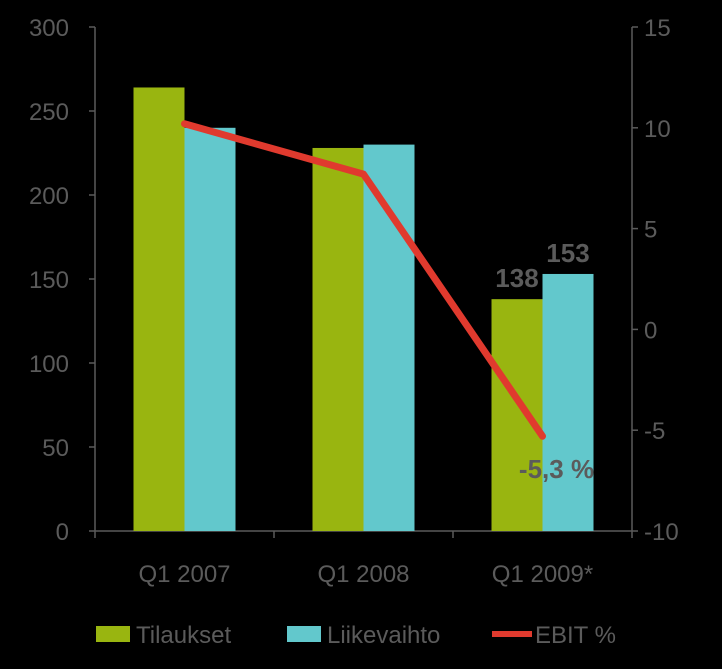  What do you see at coordinates (62, 532) in the screenshot?
I see `left-tick-label: 0` at bounding box center [62, 532].